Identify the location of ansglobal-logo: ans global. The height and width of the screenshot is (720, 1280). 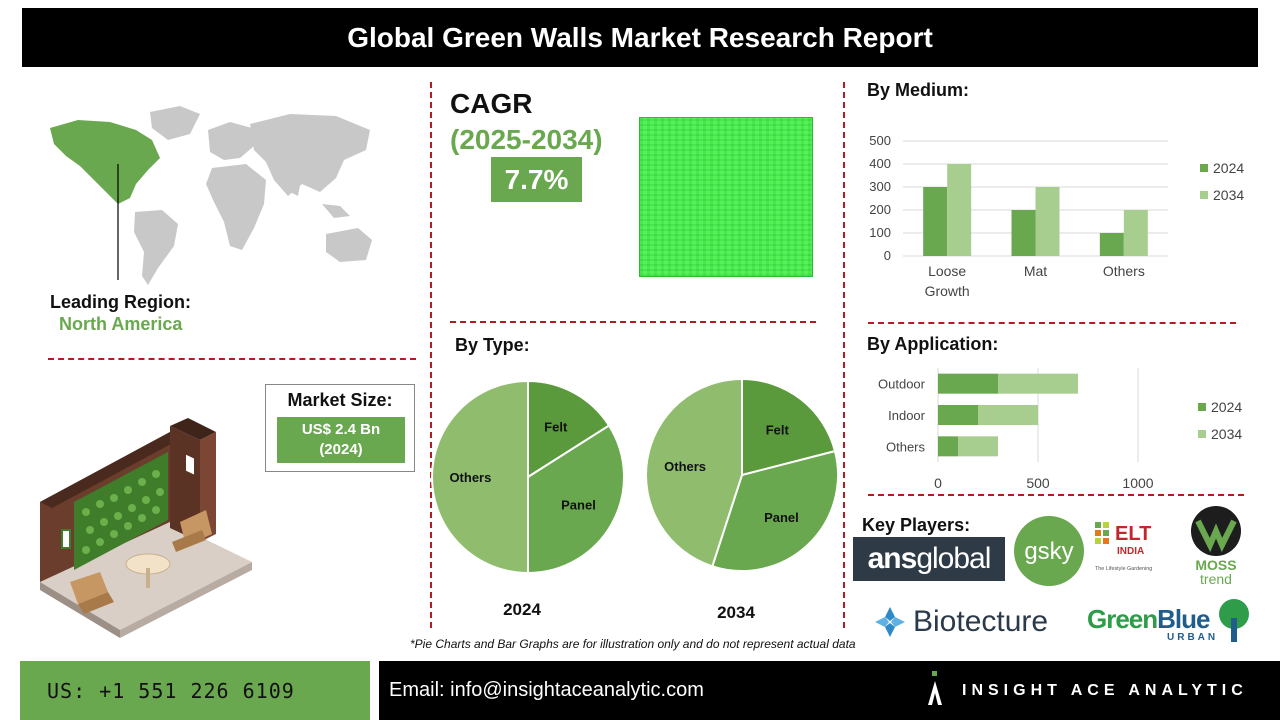
(929, 559).